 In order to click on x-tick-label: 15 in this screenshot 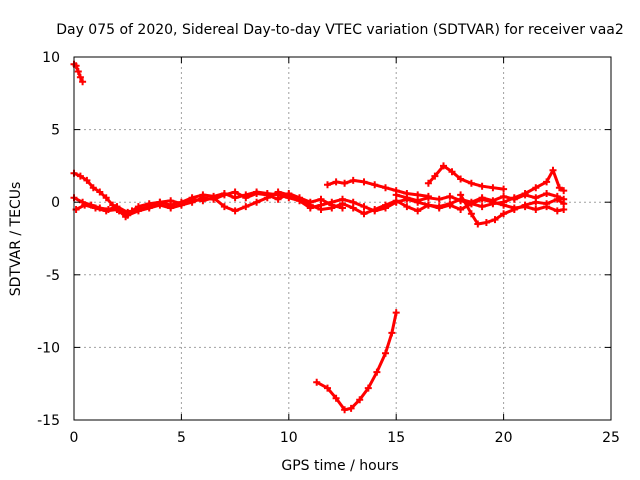, I will do `click(396, 438)`.